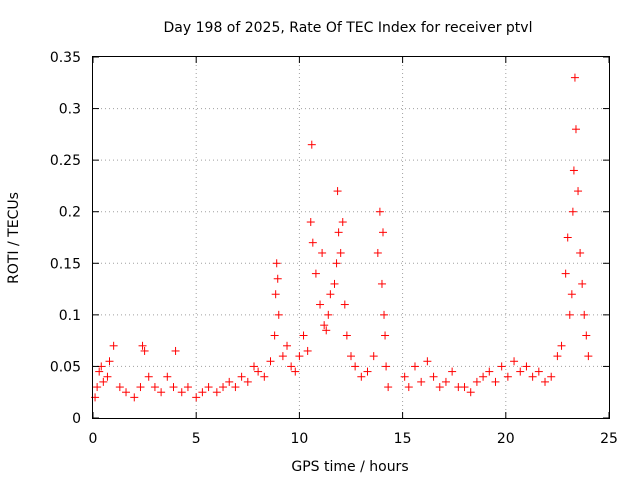 This screenshot has height=480, width=640. What do you see at coordinates (609, 439) in the screenshot?
I see `x-tick-label: 25` at bounding box center [609, 439].